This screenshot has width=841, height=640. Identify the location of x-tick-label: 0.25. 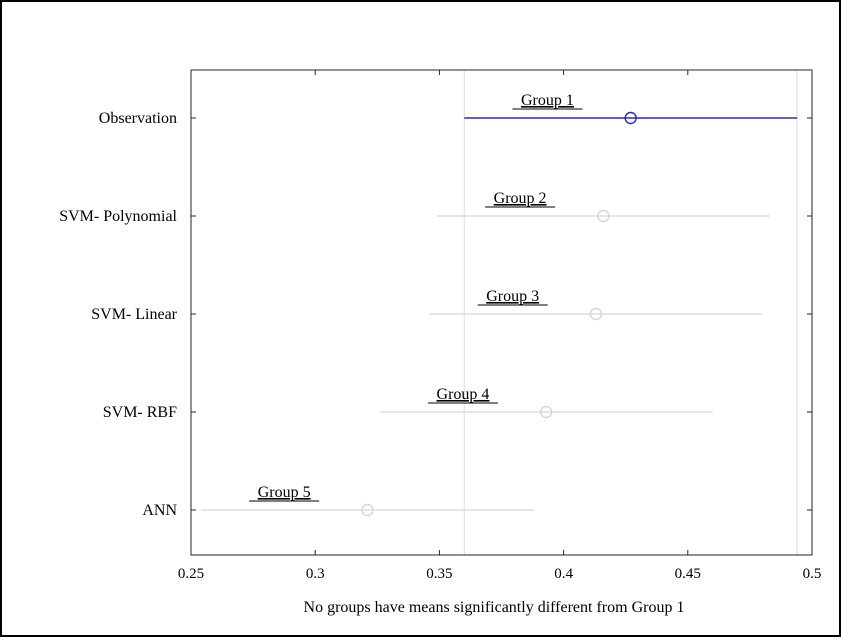
(191, 574).